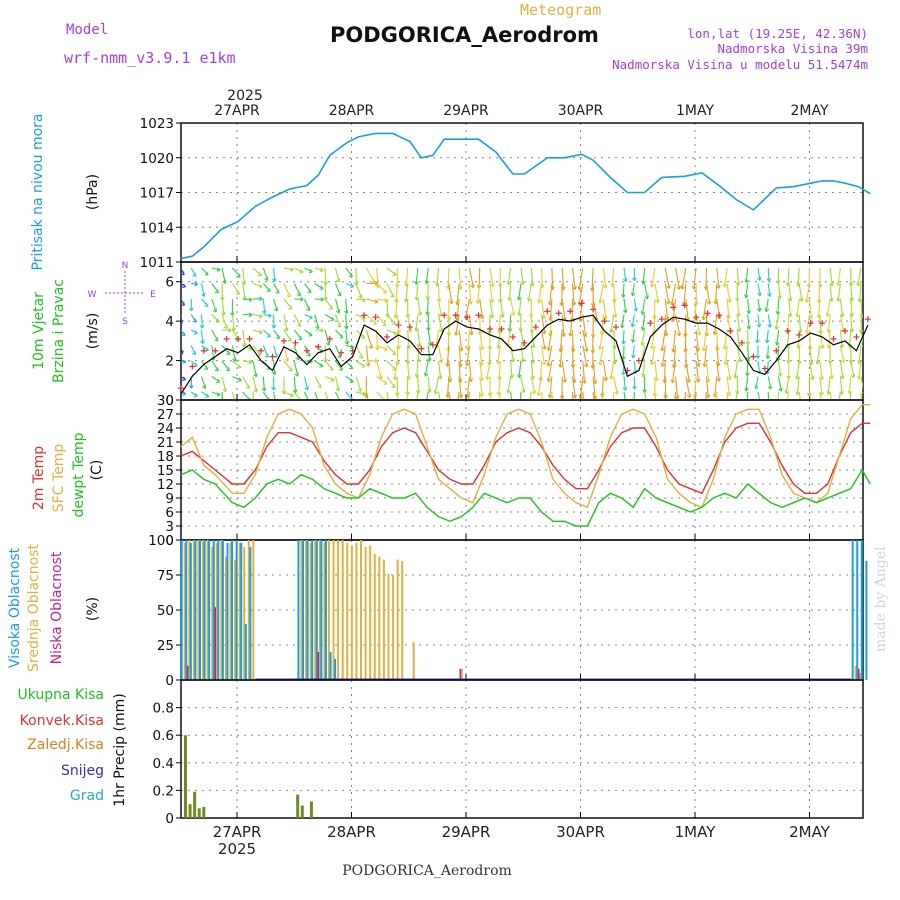  I want to click on bottom-day-label: 1MAY, so click(696, 832).